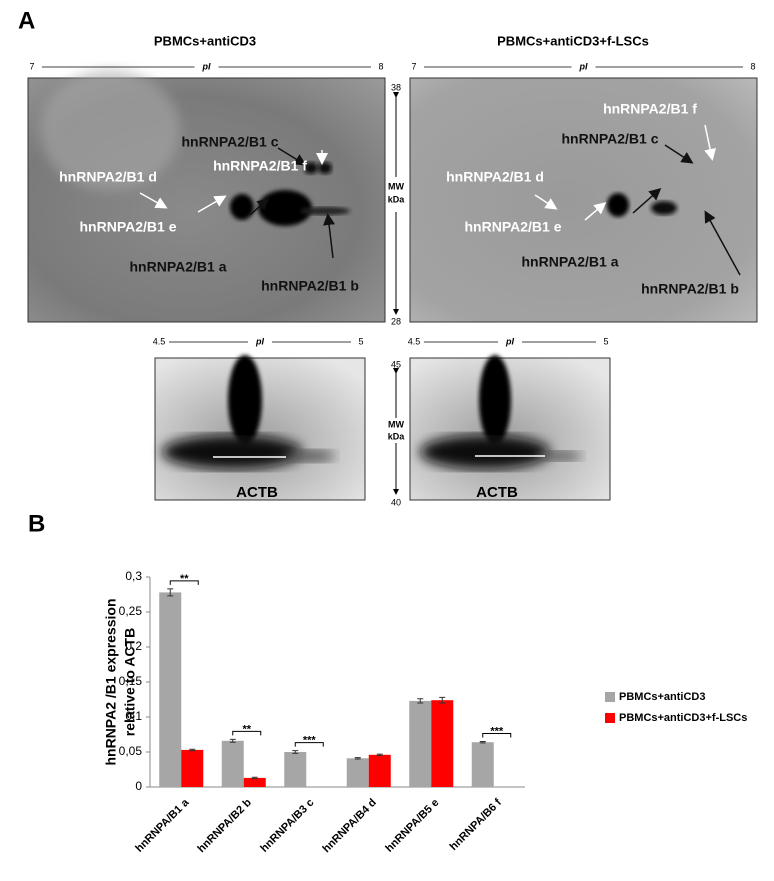 This screenshot has height=881, width=774. I want to click on panel-label: B, so click(36, 523).